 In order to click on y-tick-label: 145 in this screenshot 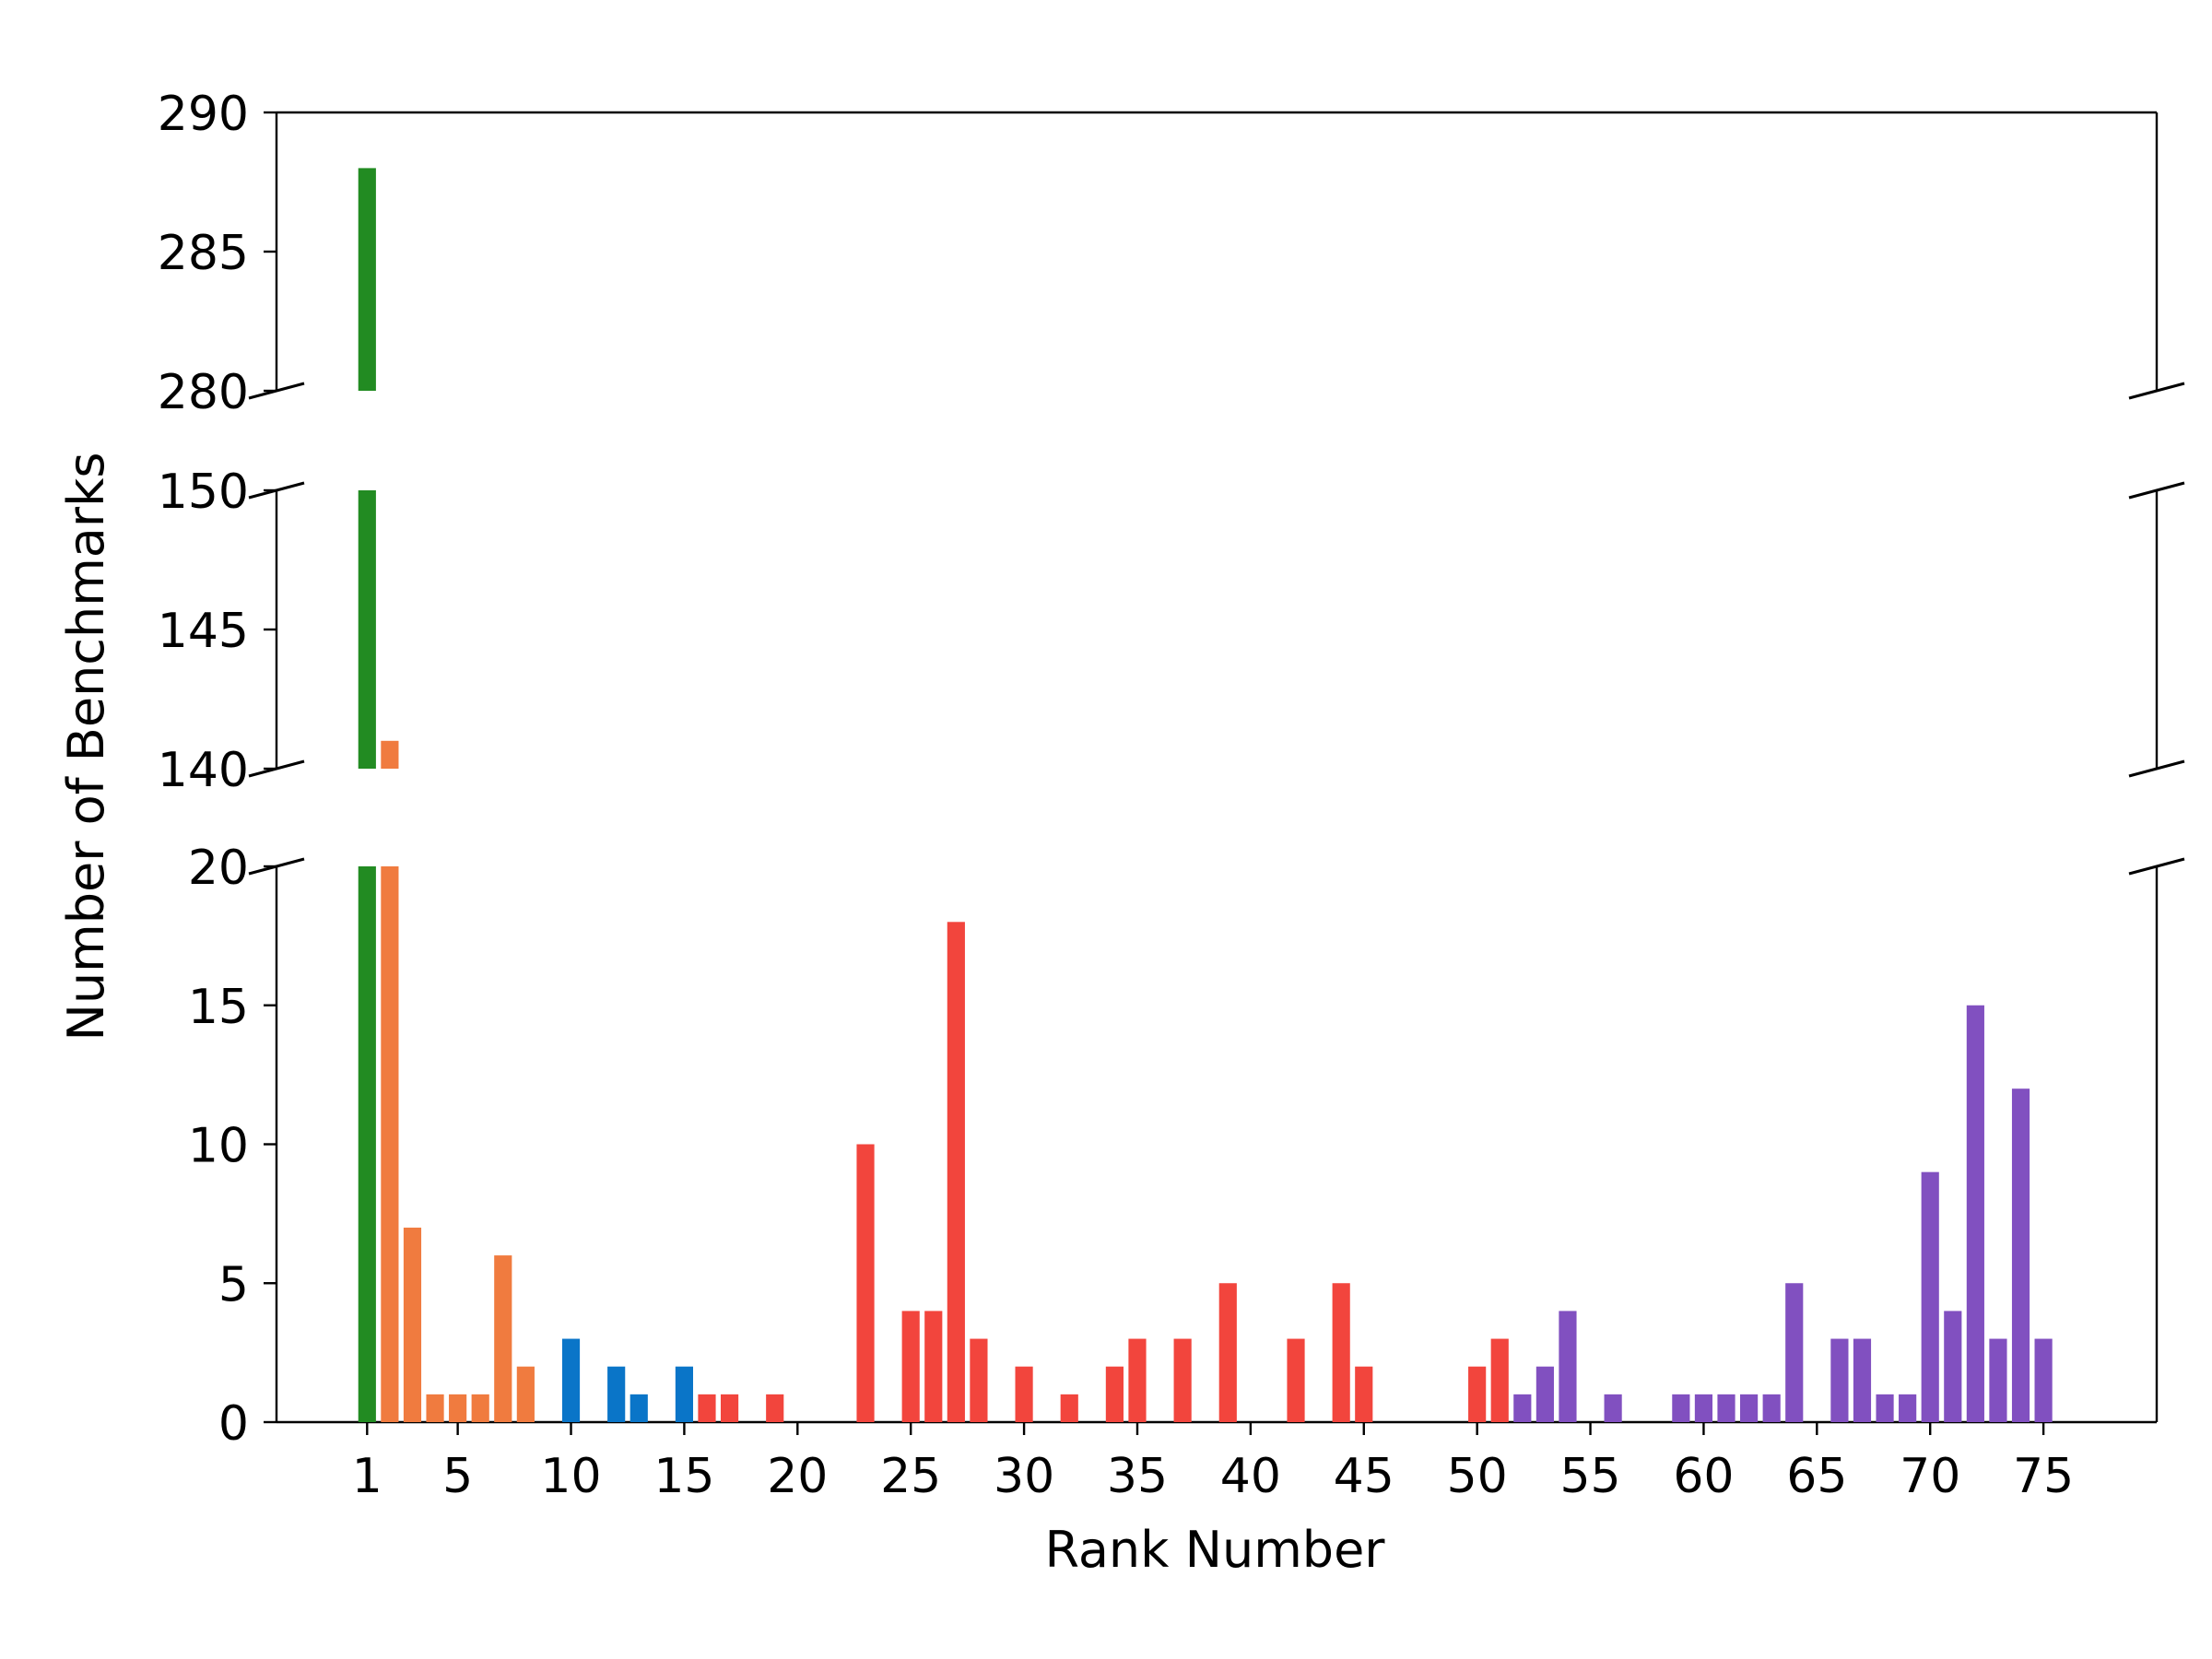, I will do `click(203, 631)`.